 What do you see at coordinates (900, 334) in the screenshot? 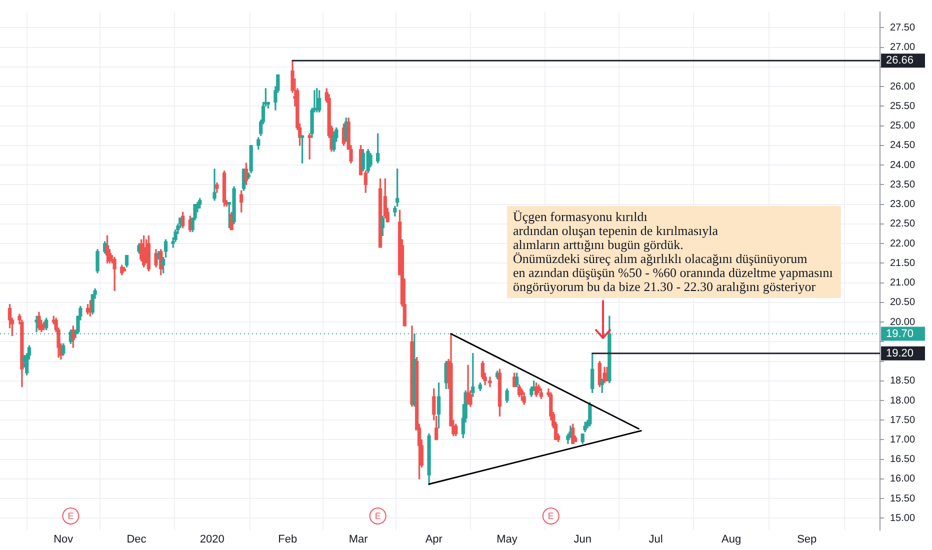
I see `ref-line-label: 19.70` at bounding box center [900, 334].